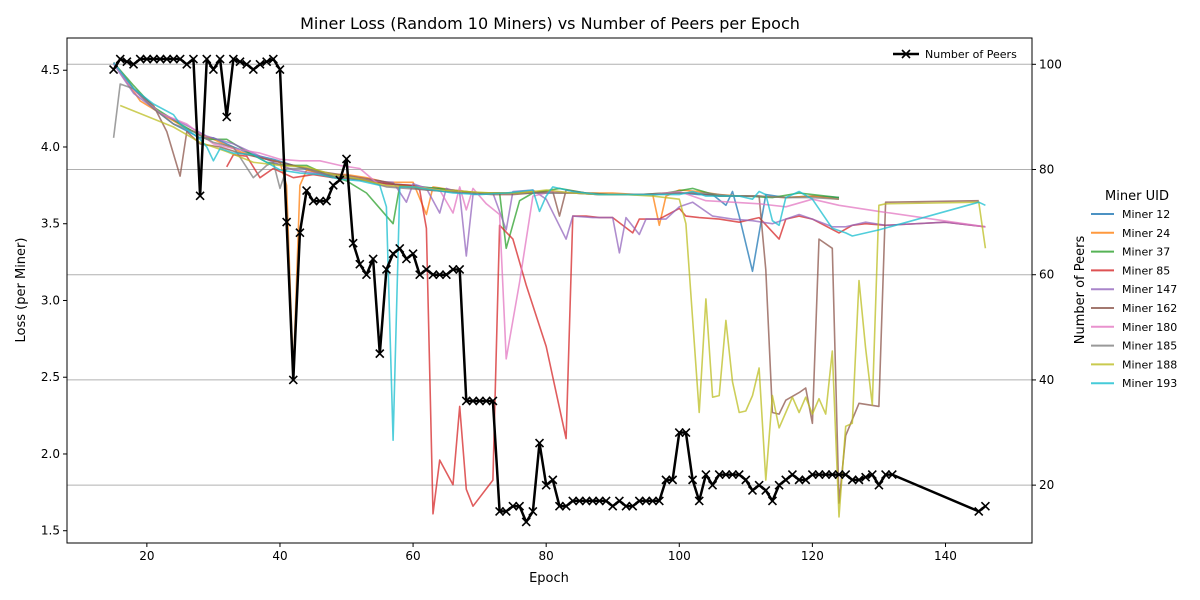 The width and height of the screenshot is (1200, 600). I want to click on y-left-tick-label-3: 3.0, so click(50, 300).